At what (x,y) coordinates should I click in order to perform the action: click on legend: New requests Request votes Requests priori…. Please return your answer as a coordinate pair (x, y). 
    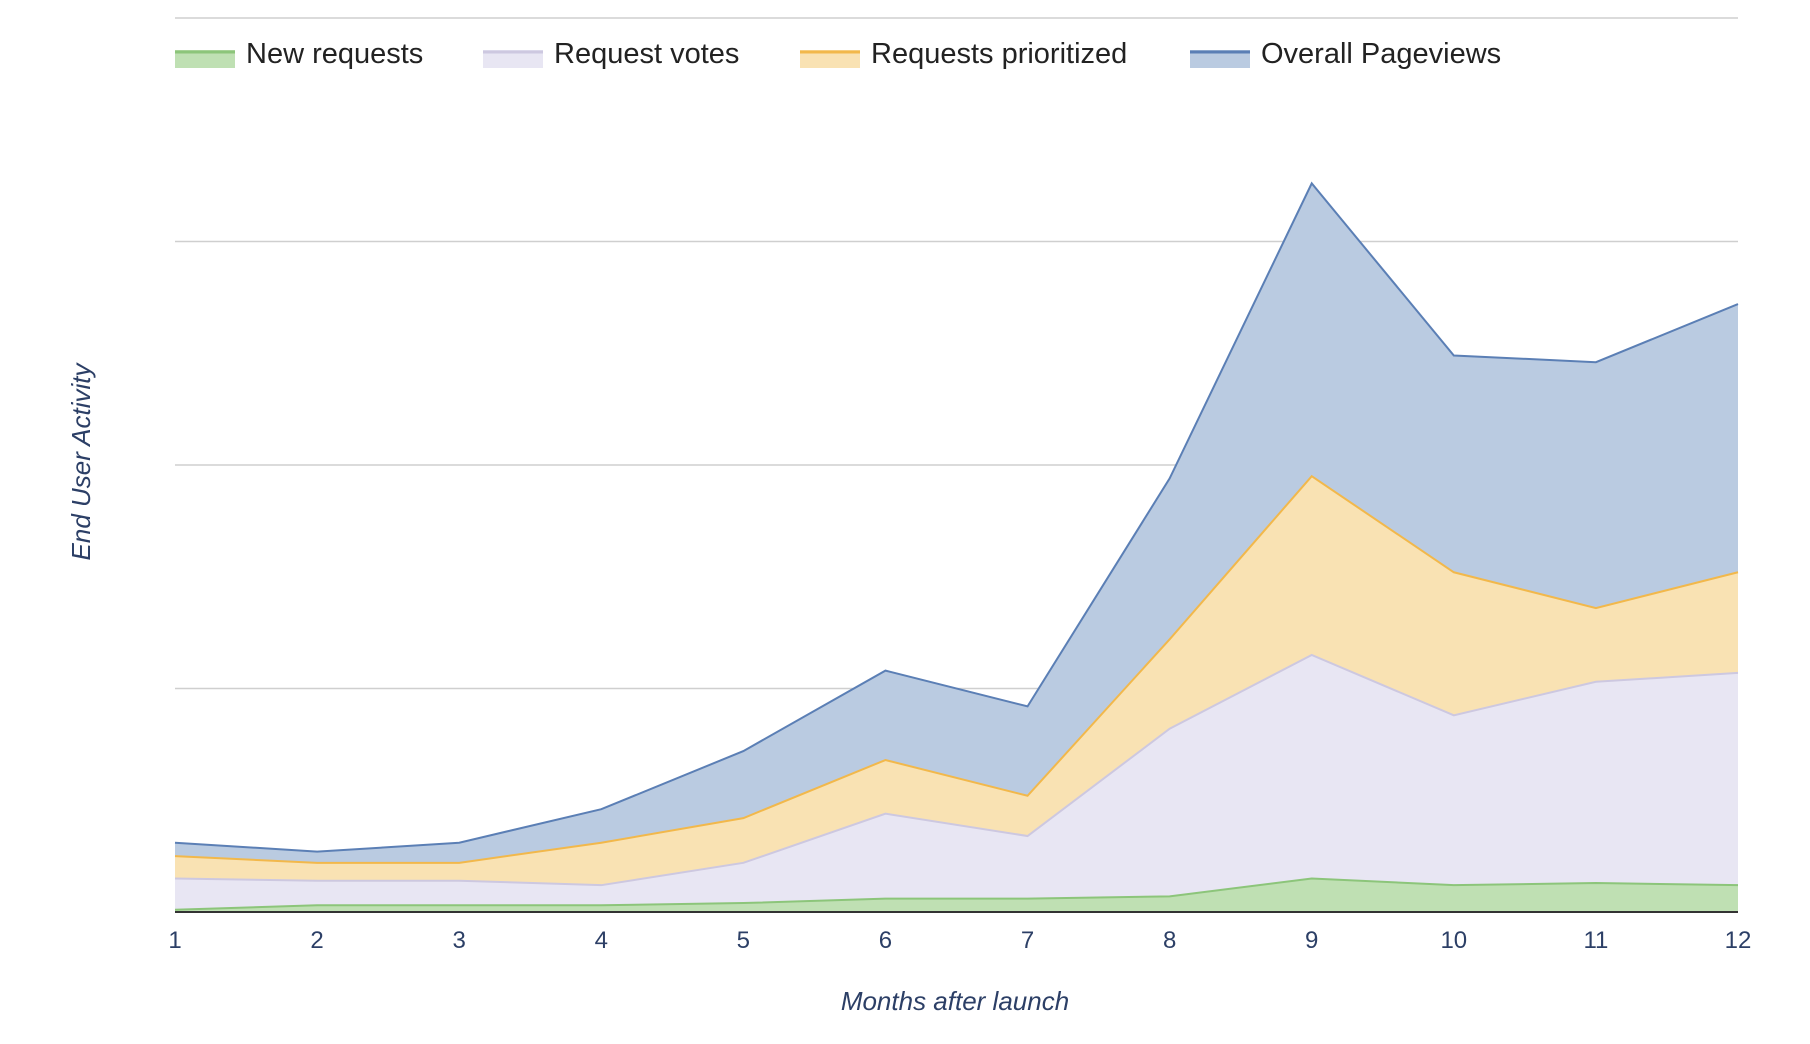
    Looking at the image, I should click on (838, 54).